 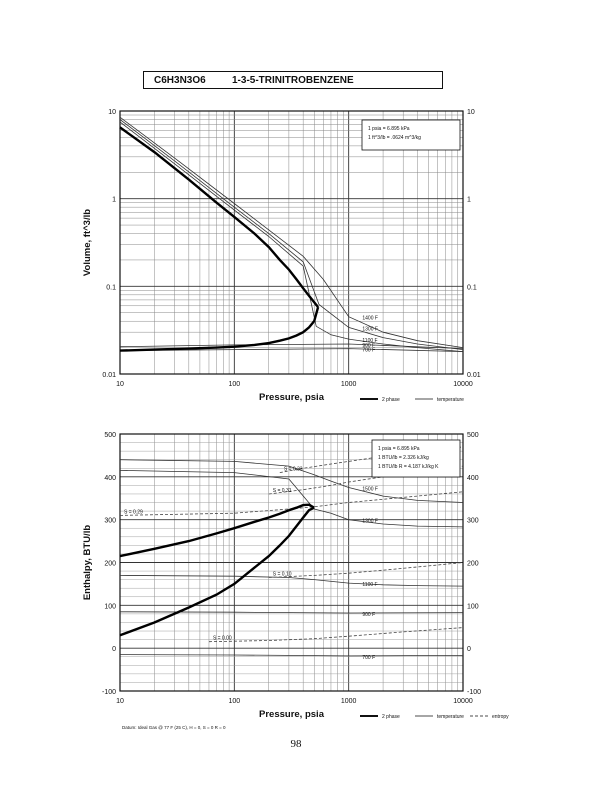 I want to click on enth-isotherm-label: 1300 F, so click(x=370, y=522).